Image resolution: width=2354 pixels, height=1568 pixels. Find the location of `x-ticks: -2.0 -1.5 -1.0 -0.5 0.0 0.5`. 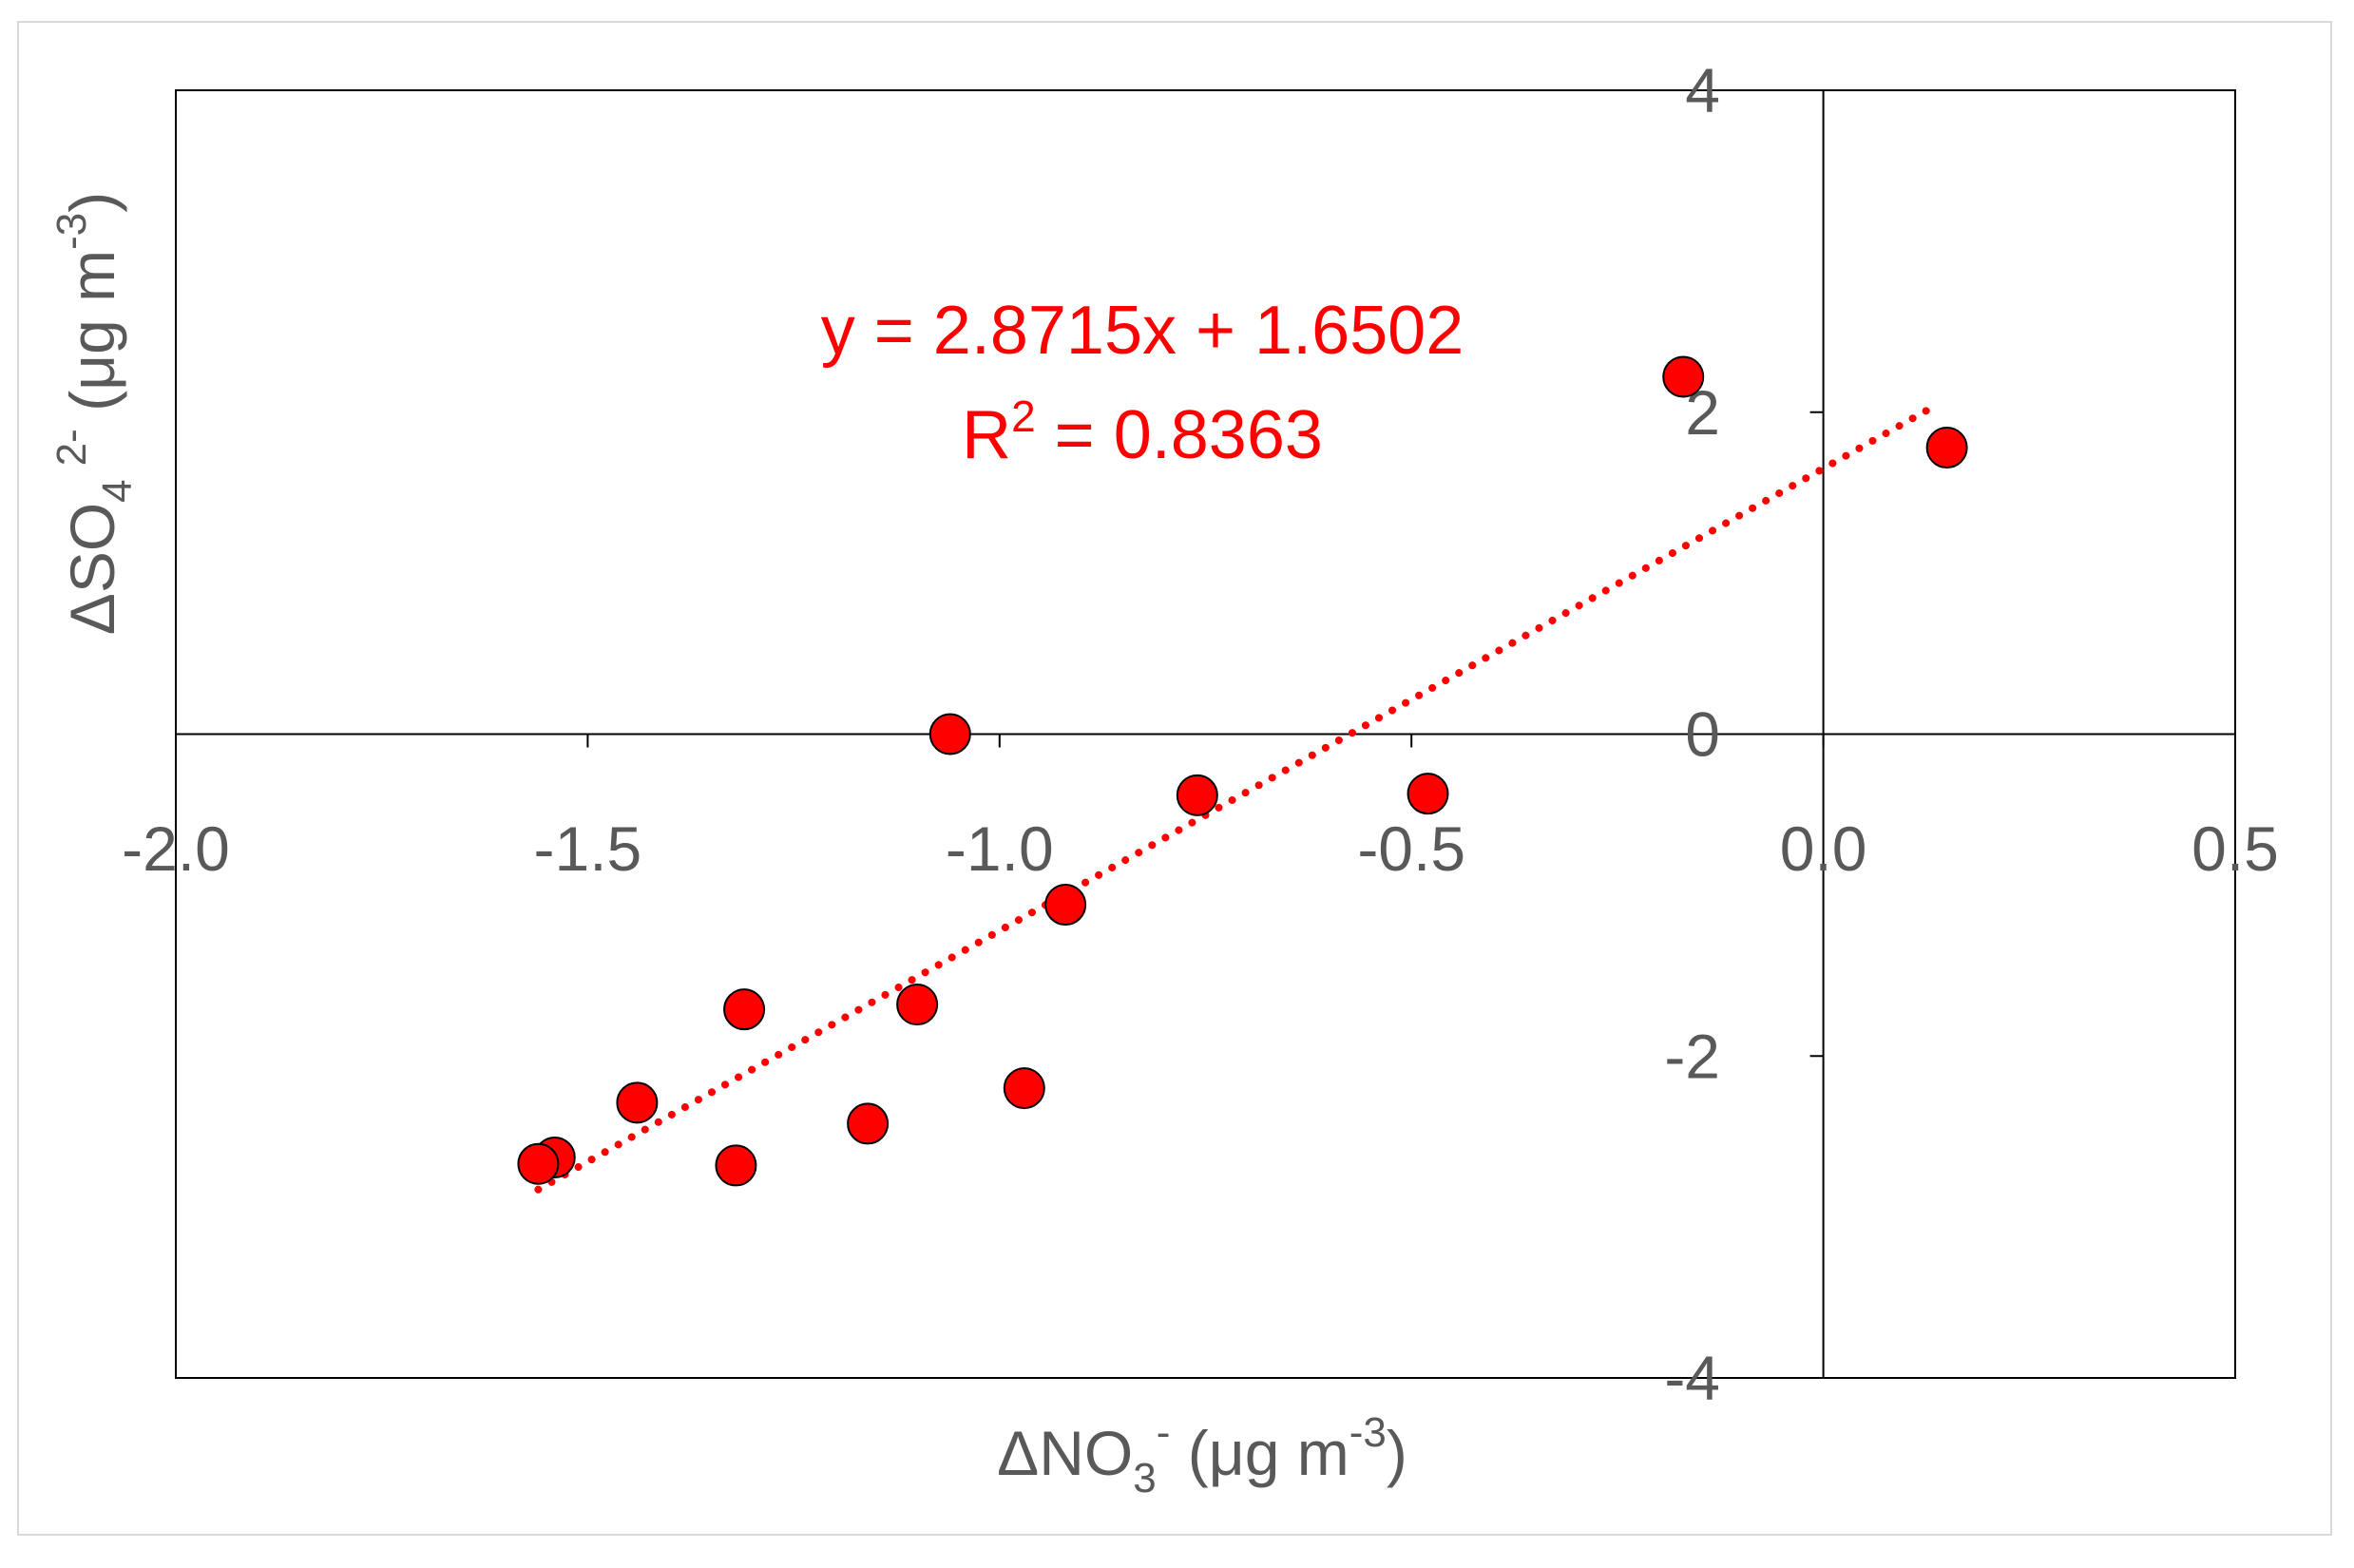

x-ticks: -2.0 -1.5 -1.0 -0.5 0.0 0.5 is located at coordinates (1201, 809).